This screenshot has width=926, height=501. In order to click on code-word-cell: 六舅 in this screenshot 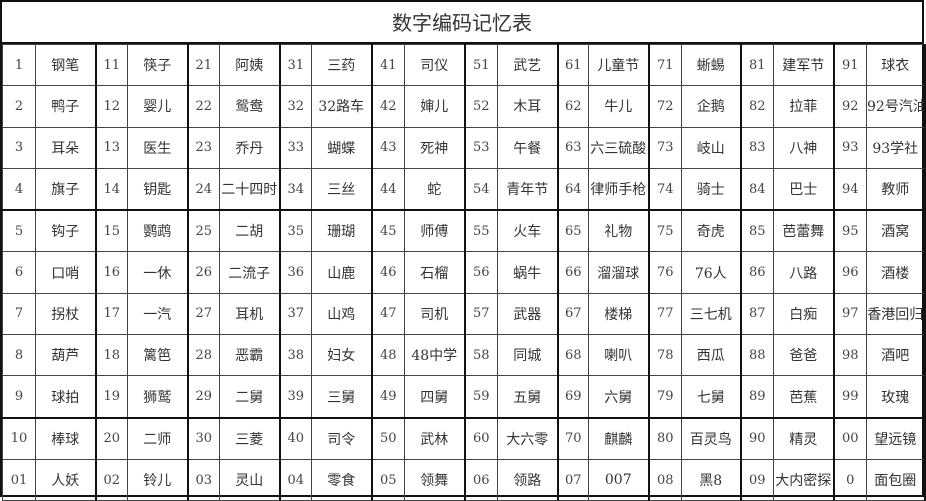, I will do `click(619, 397)`.